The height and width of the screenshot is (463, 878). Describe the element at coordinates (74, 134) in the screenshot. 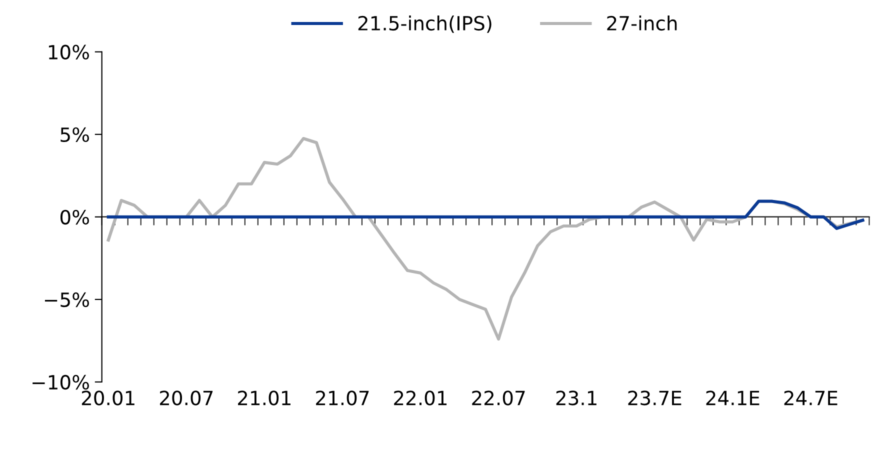

I see `y-tick-label: 5%` at that location.